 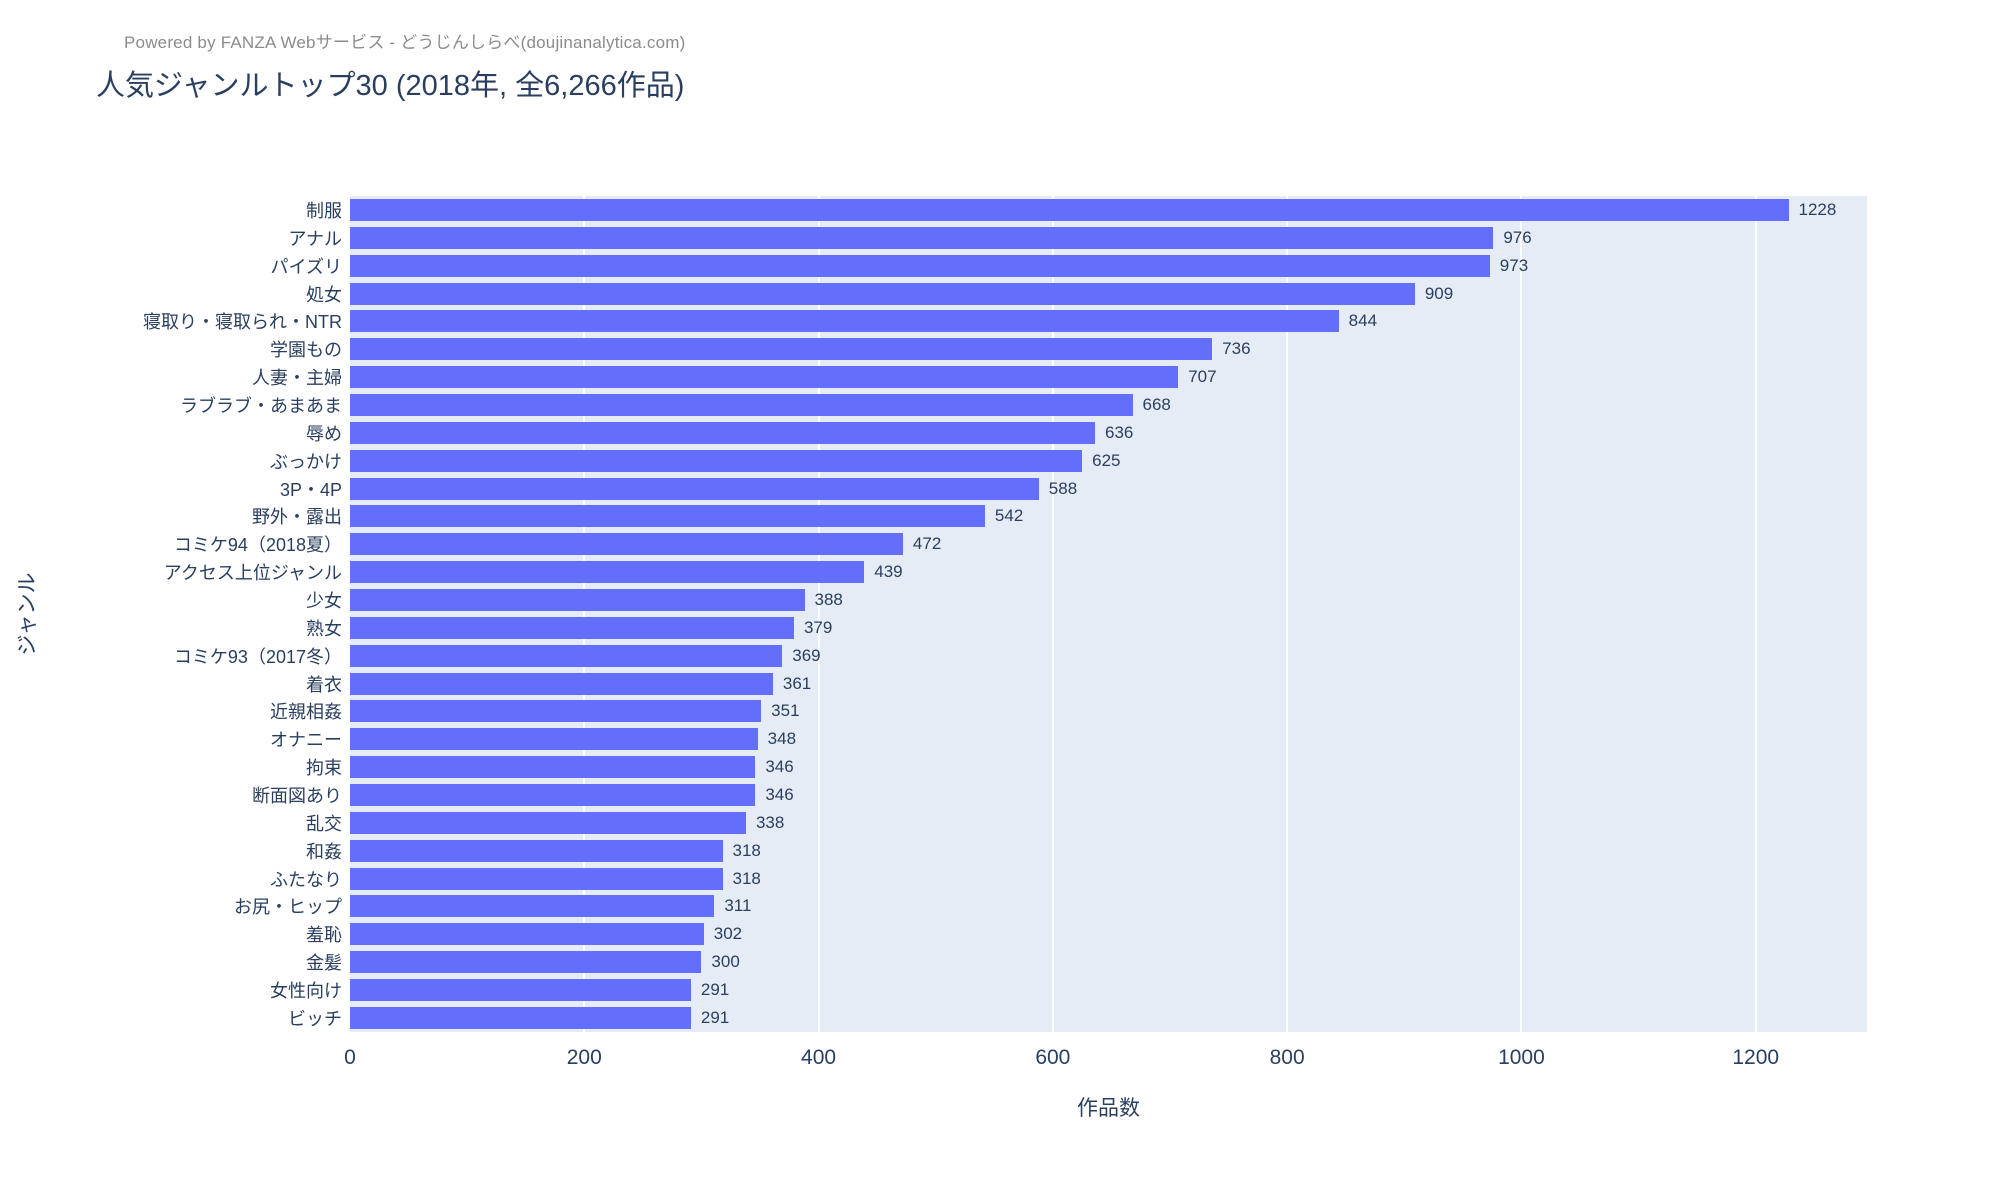 I want to click on bar-value-label: 302, so click(x=728, y=934).